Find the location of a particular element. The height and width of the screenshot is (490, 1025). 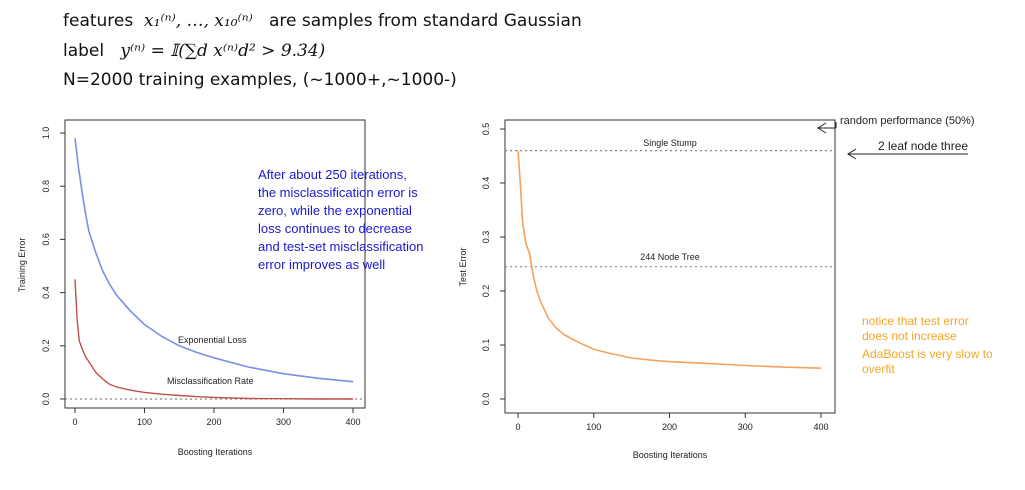

y-tick-label: 0.1 is located at coordinates (486, 345).